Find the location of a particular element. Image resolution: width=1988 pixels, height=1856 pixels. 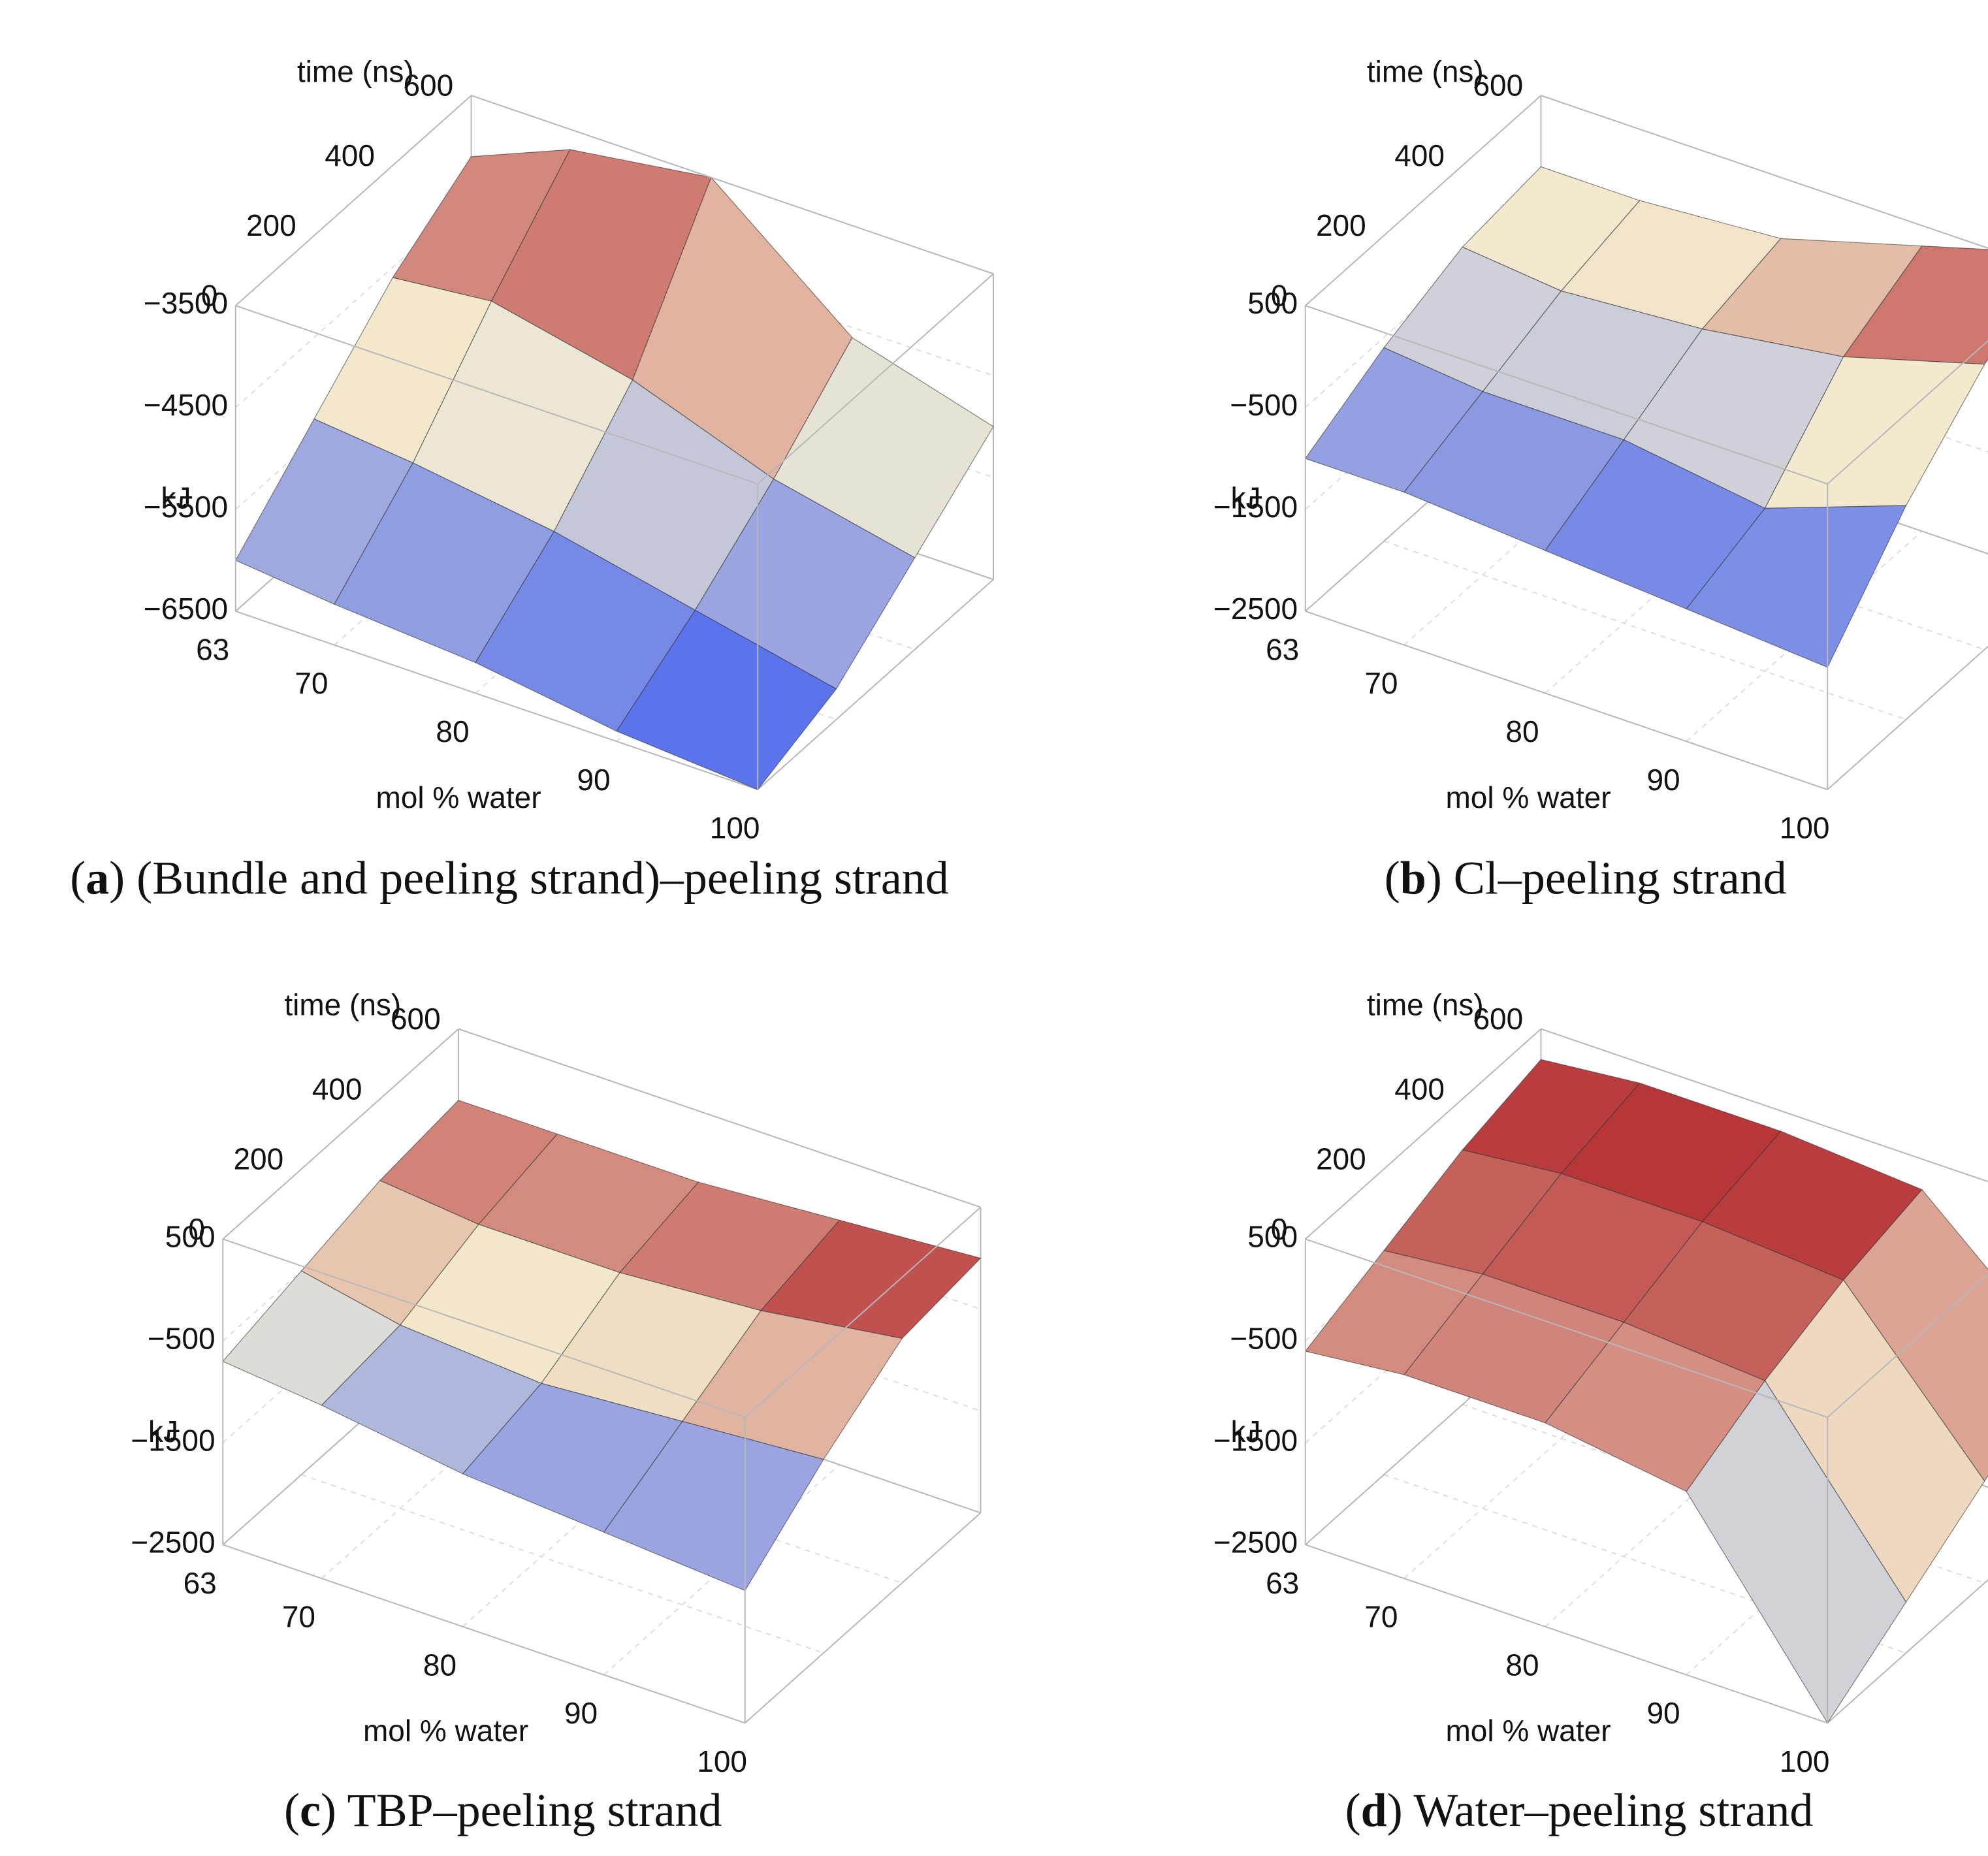

caption: (c) TBP–peeling strand is located at coordinates (503, 1810).